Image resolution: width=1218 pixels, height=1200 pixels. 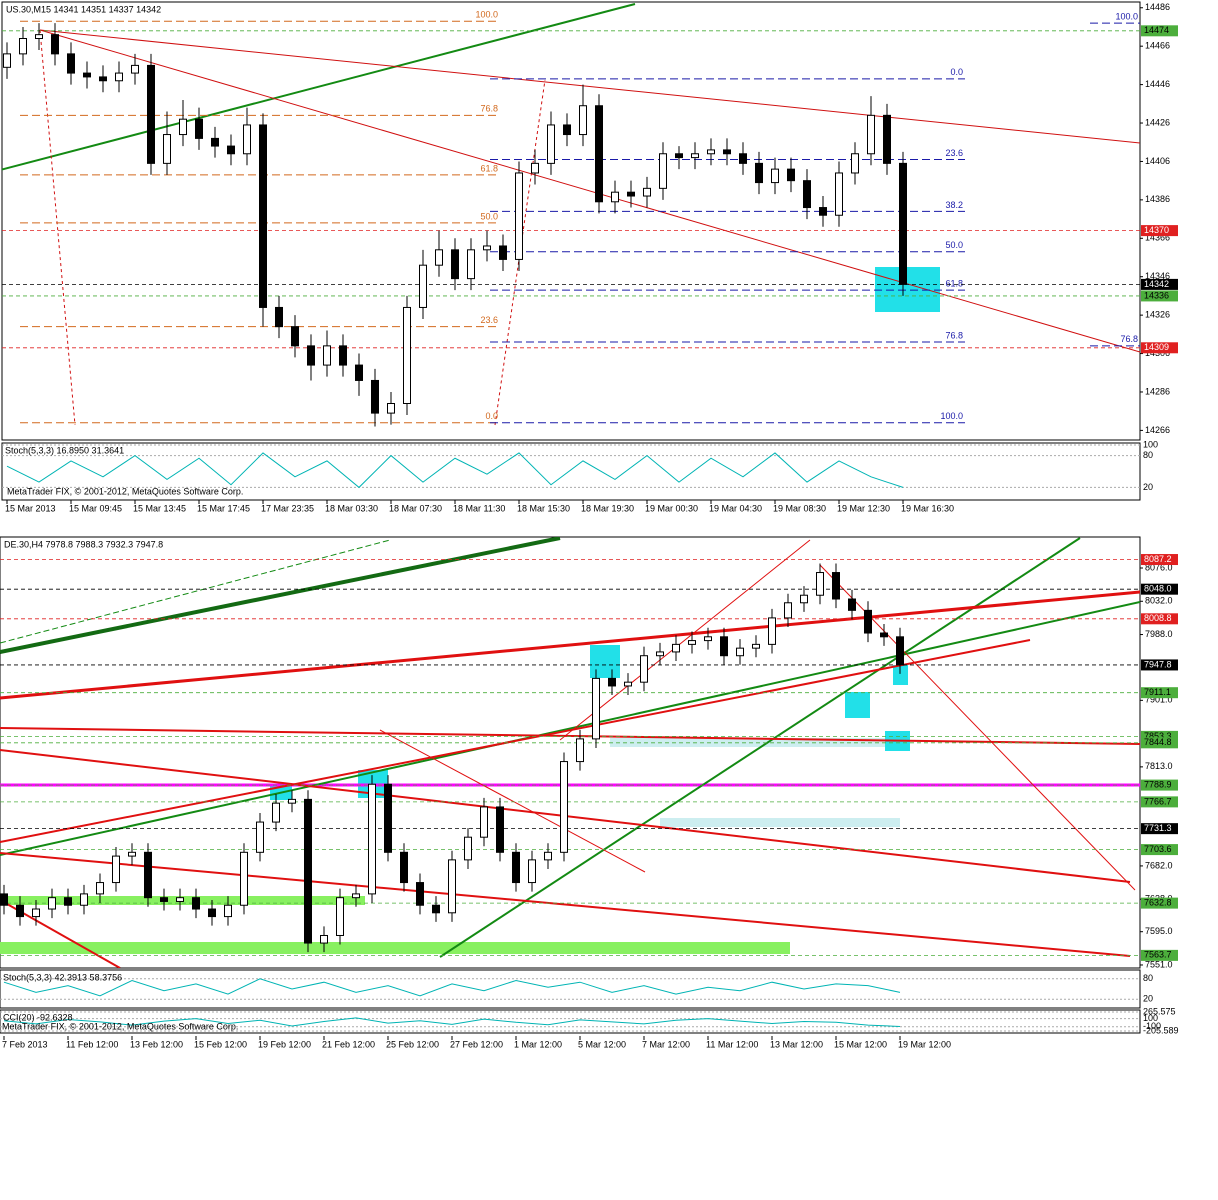 I want to click on indicator-label: CCI(20) -92.6328, so click(x=38, y=1017).